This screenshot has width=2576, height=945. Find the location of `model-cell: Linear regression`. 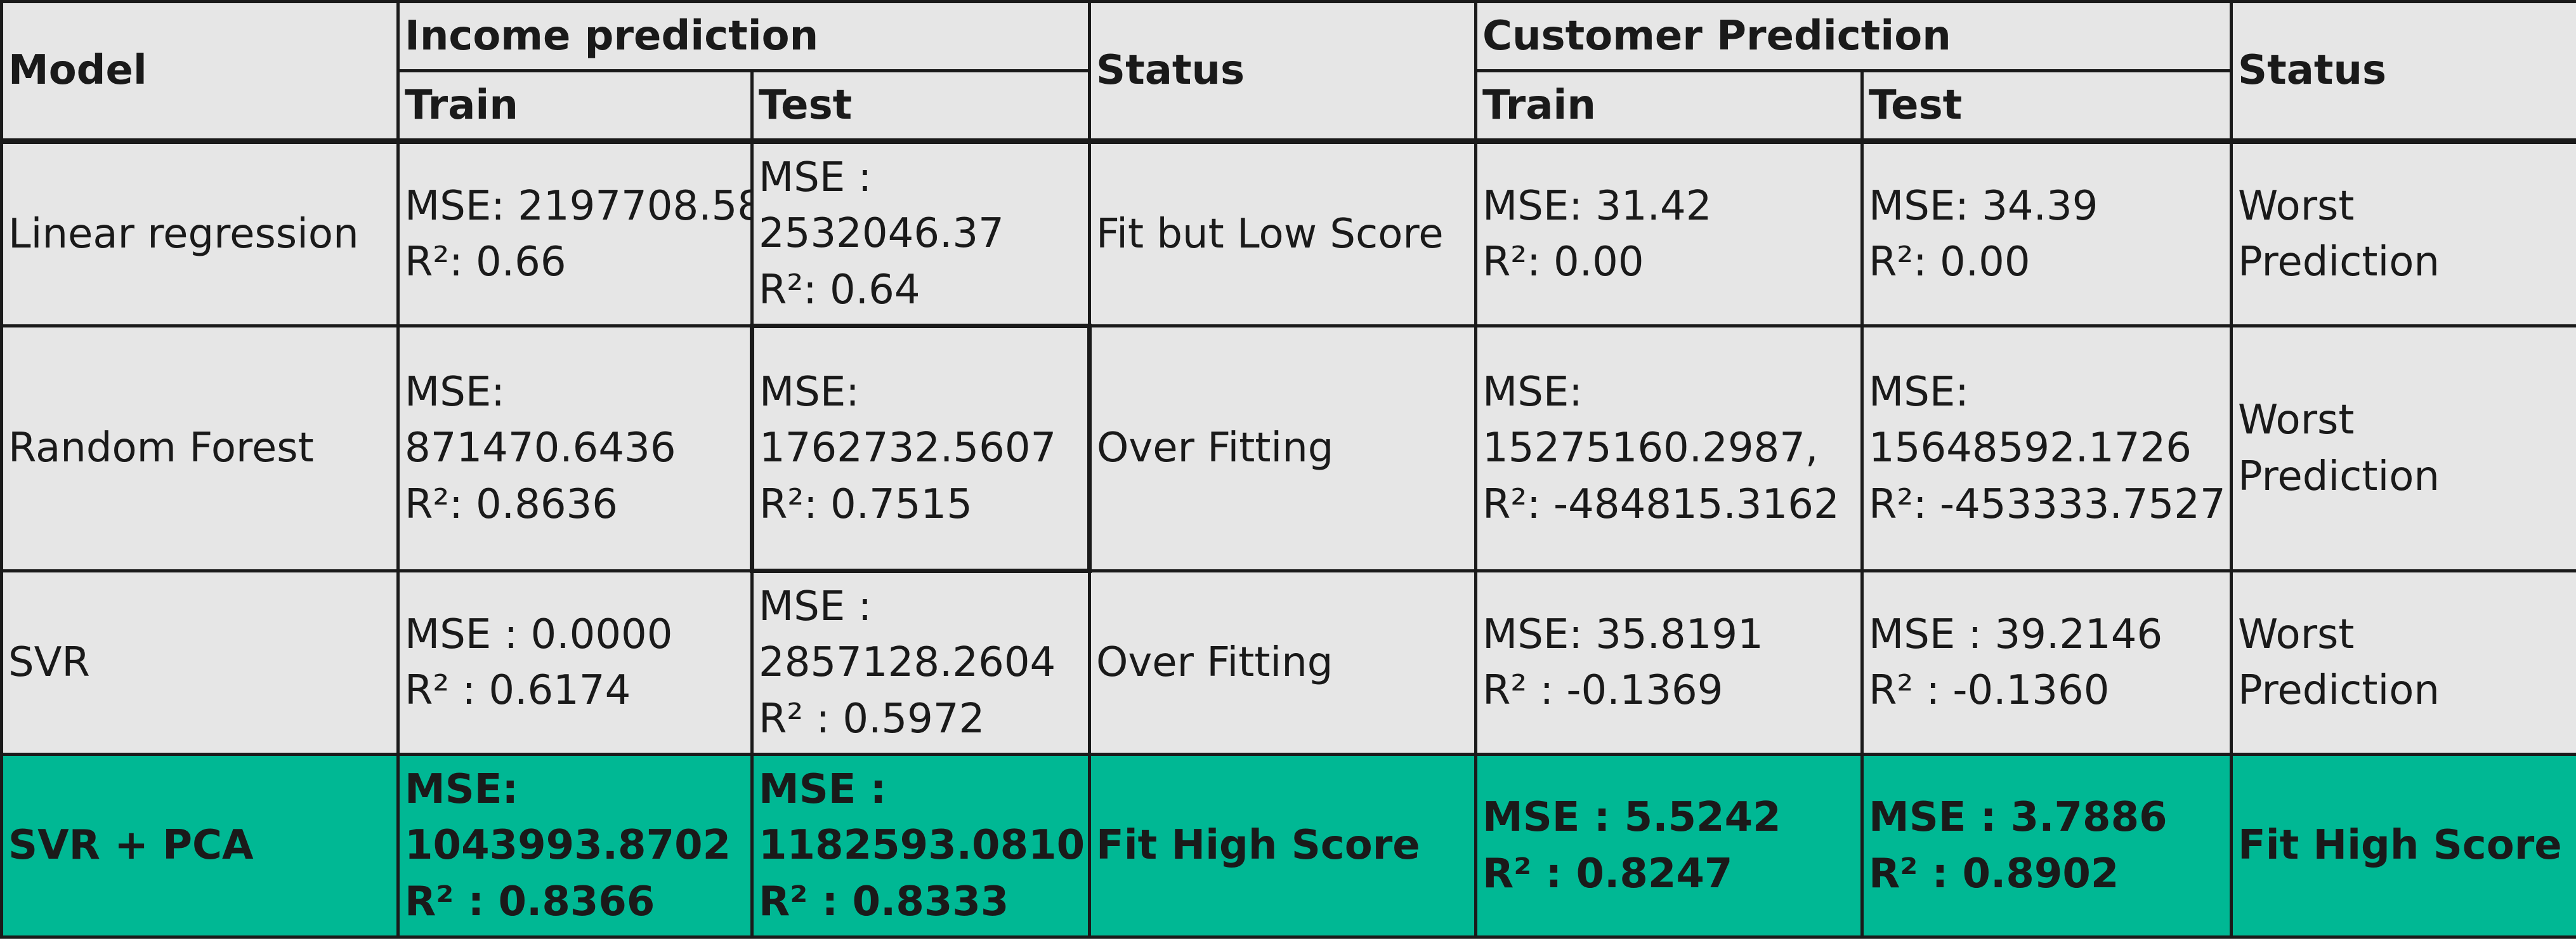

model-cell: Linear regression is located at coordinates (200, 233).